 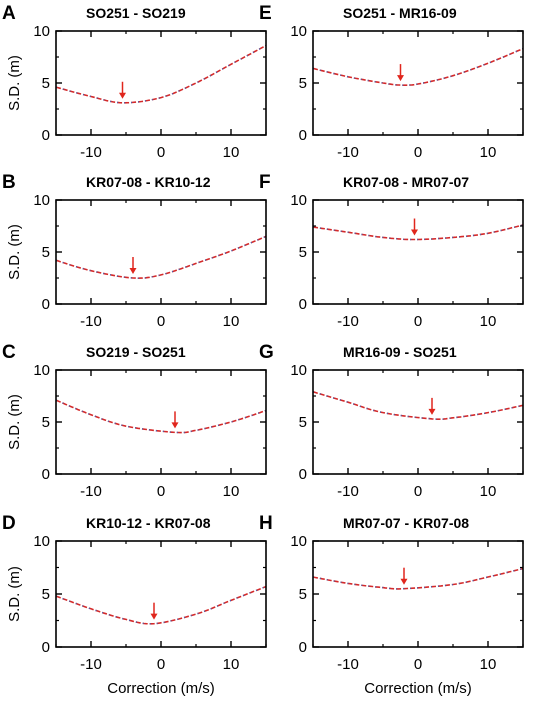 I want to click on panel-letter: F, so click(x=265, y=182).